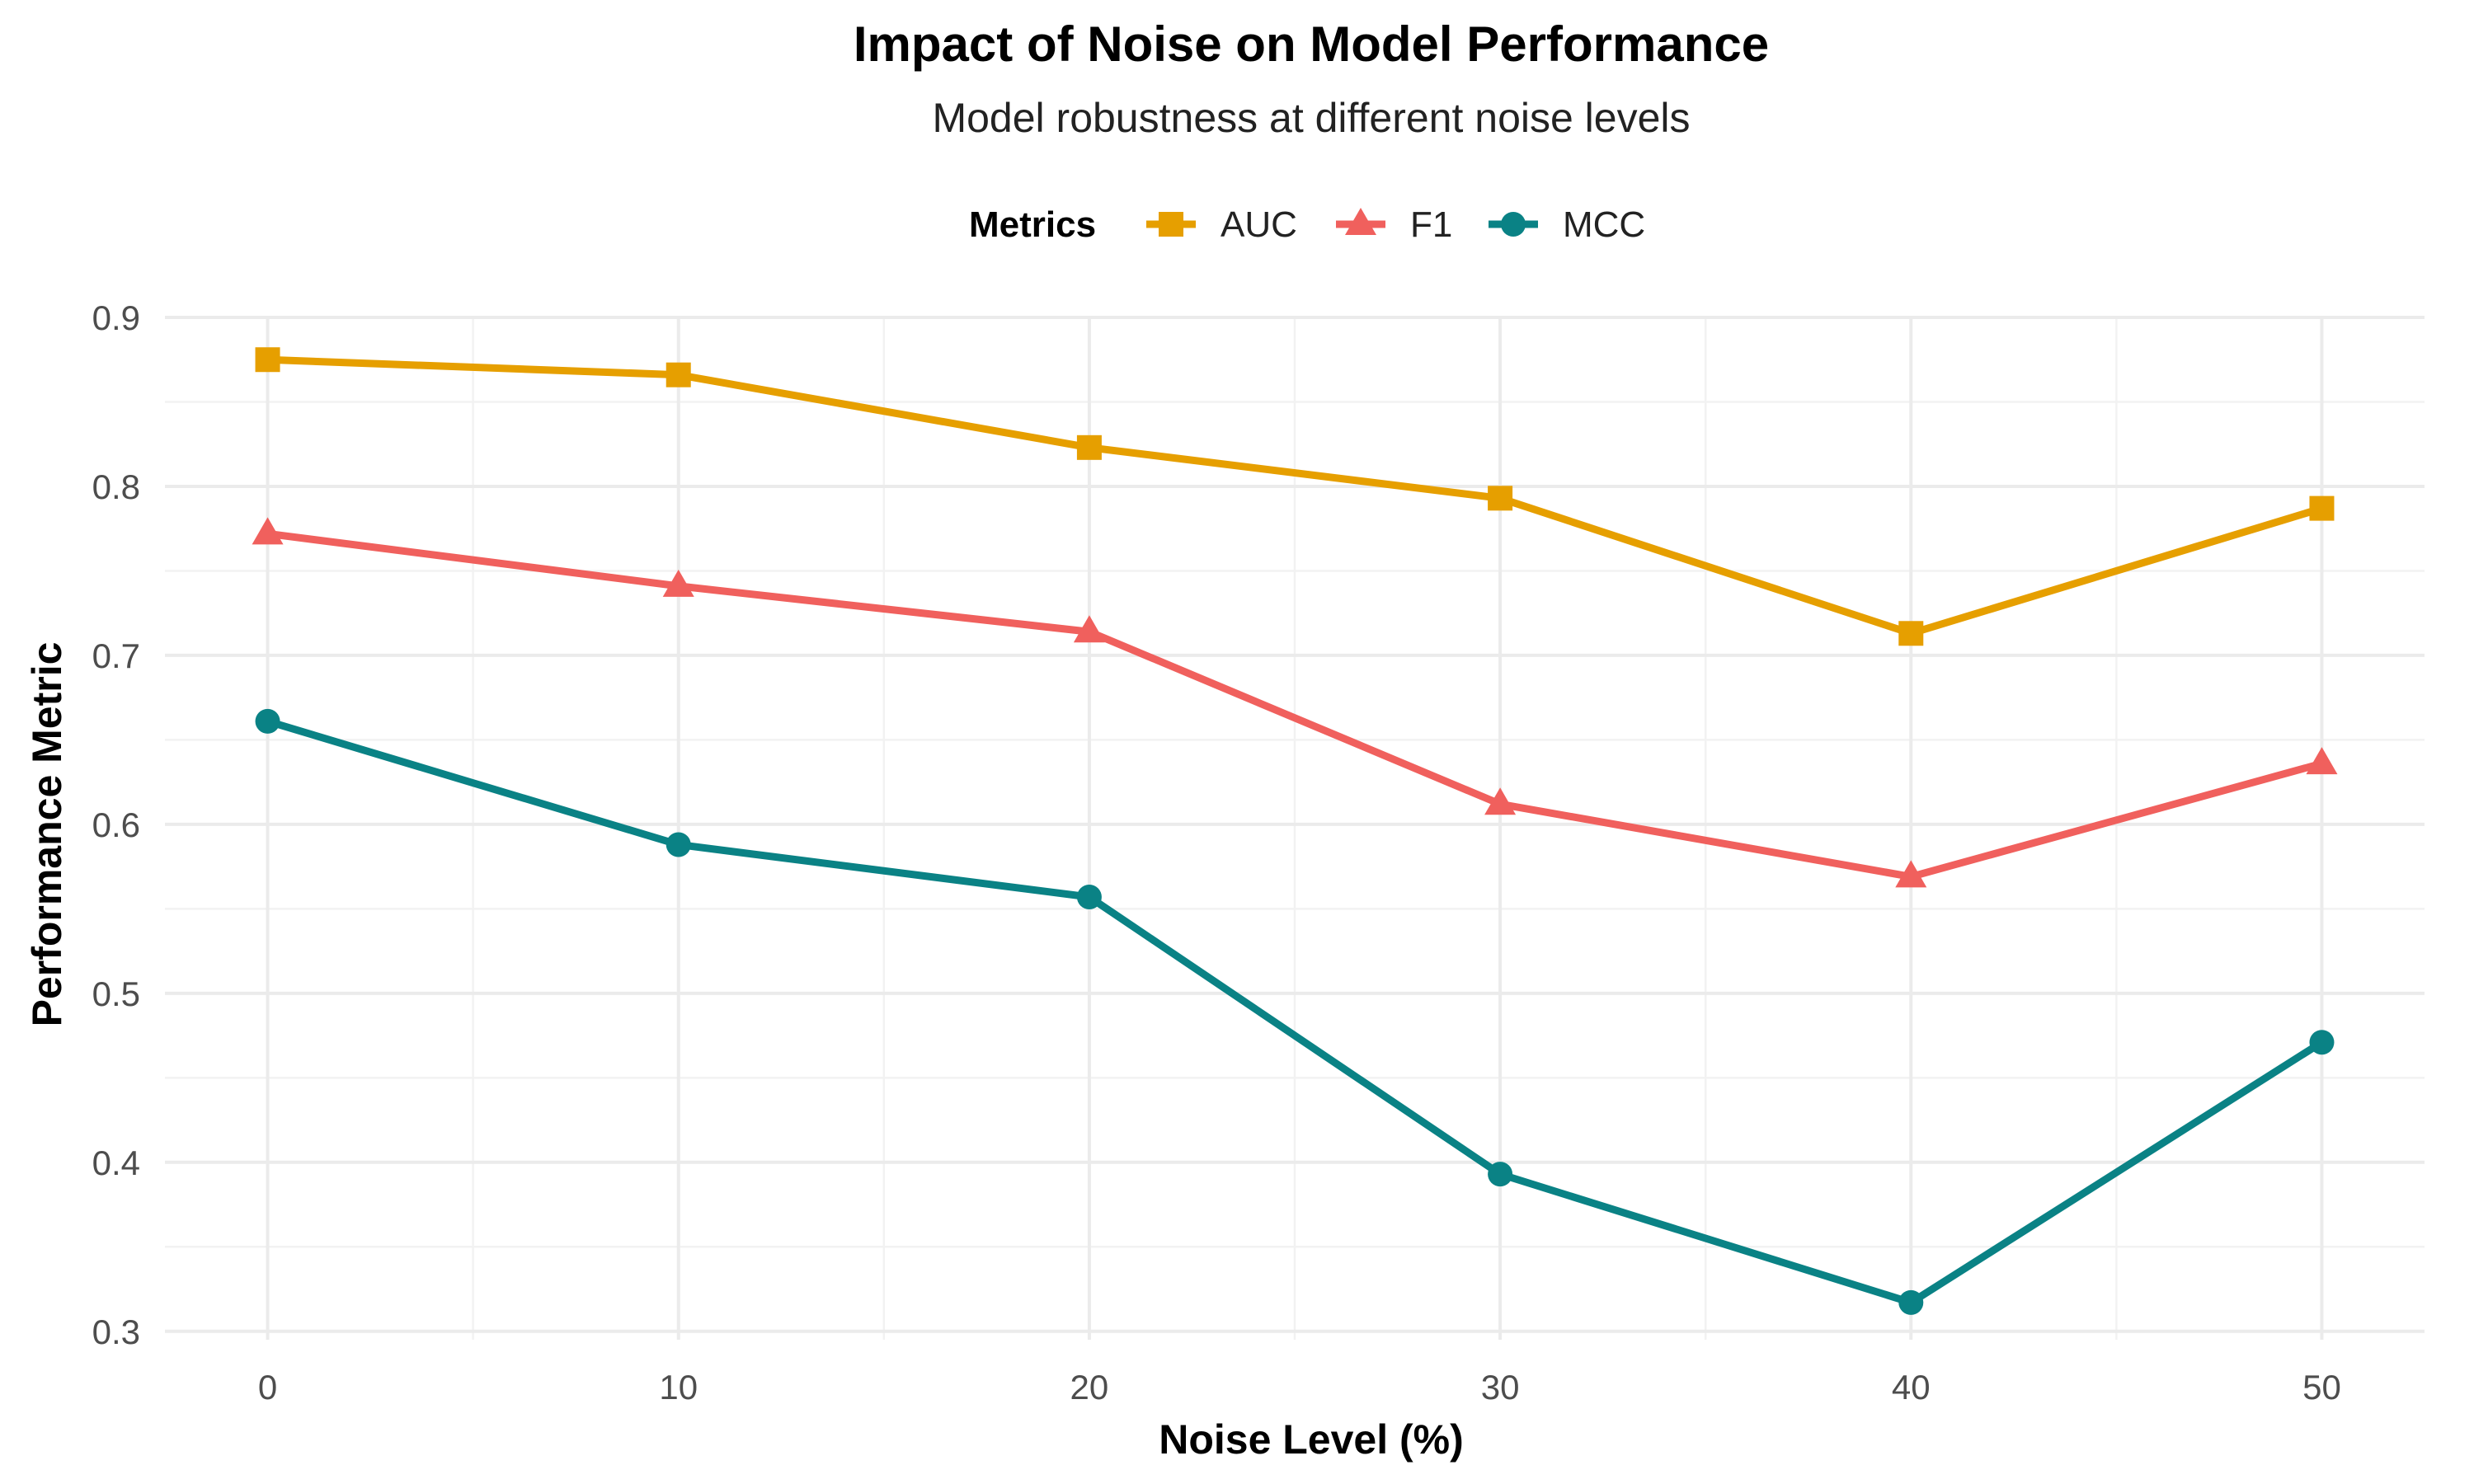 Image resolution: width=2474 pixels, height=1484 pixels. Describe the element at coordinates (678, 1387) in the screenshot. I see `x-tick-label: 10` at that location.